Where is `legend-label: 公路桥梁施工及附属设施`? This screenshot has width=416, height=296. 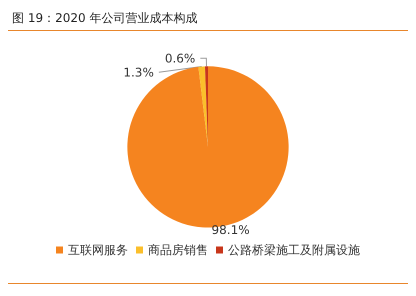 legend-label: 公路桥梁施工及附属设施 is located at coordinates (294, 250).